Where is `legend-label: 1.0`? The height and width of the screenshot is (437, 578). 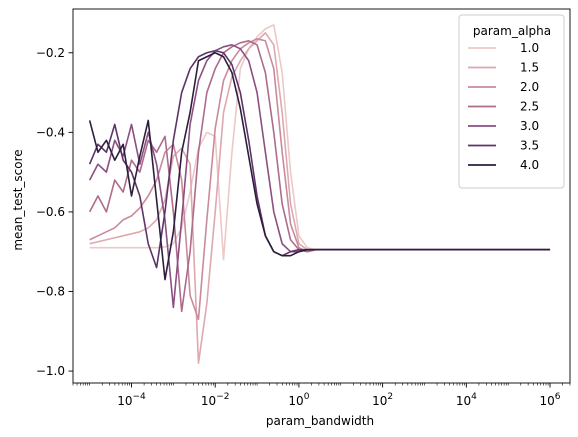 legend-label: 1.0 is located at coordinates (529, 48).